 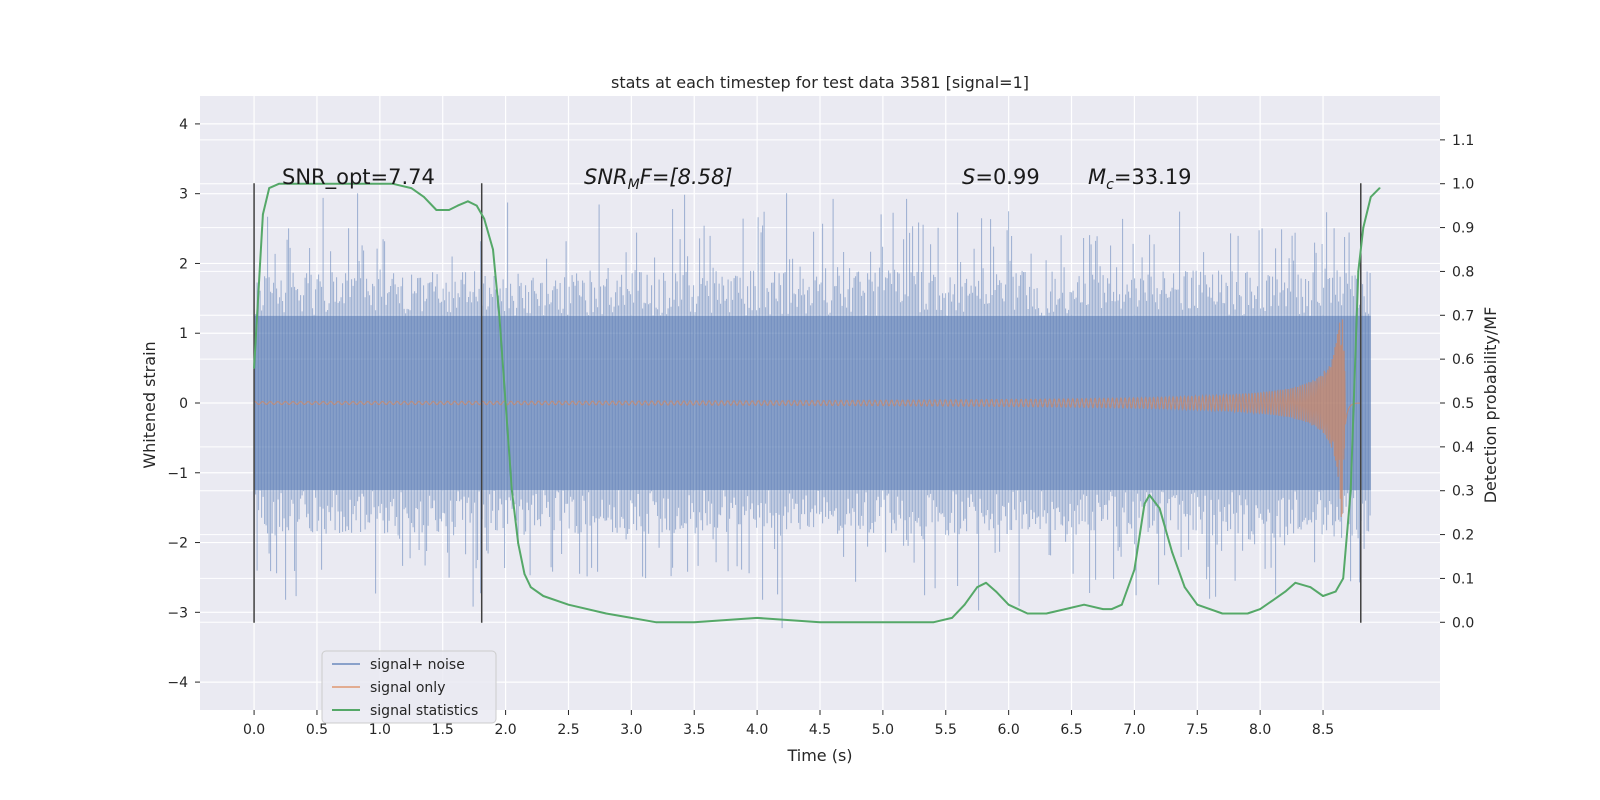 I want to click on y-tick-label: −1, so click(x=177, y=474).